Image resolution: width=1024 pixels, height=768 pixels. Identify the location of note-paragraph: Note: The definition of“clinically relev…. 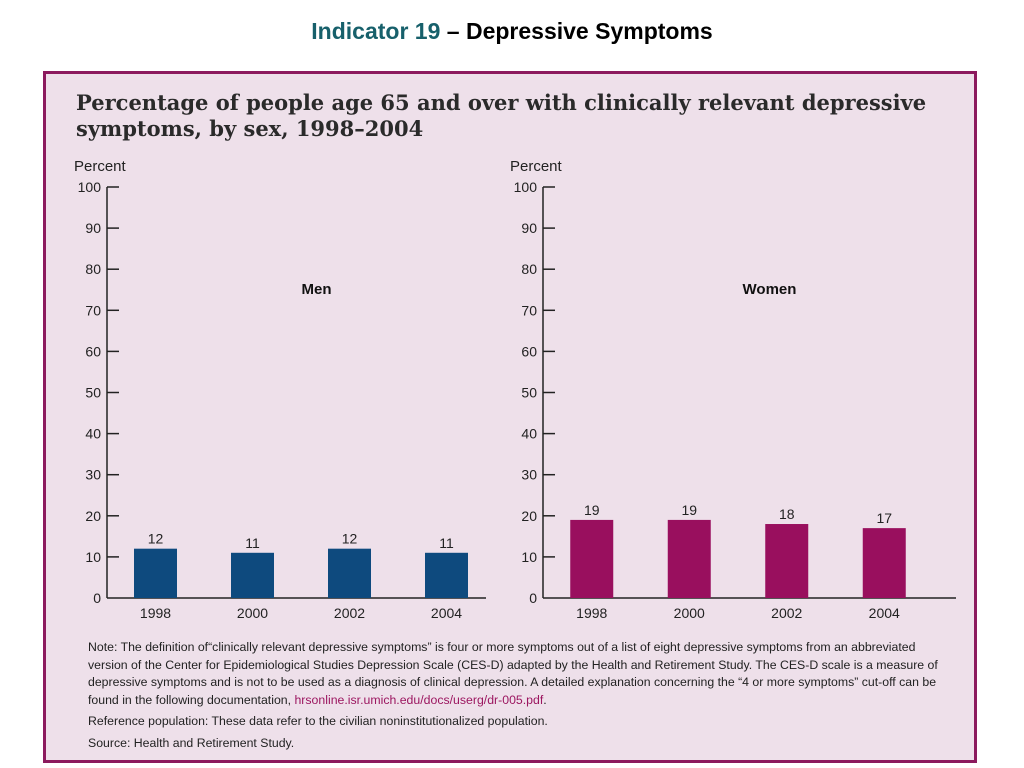
(523, 674).